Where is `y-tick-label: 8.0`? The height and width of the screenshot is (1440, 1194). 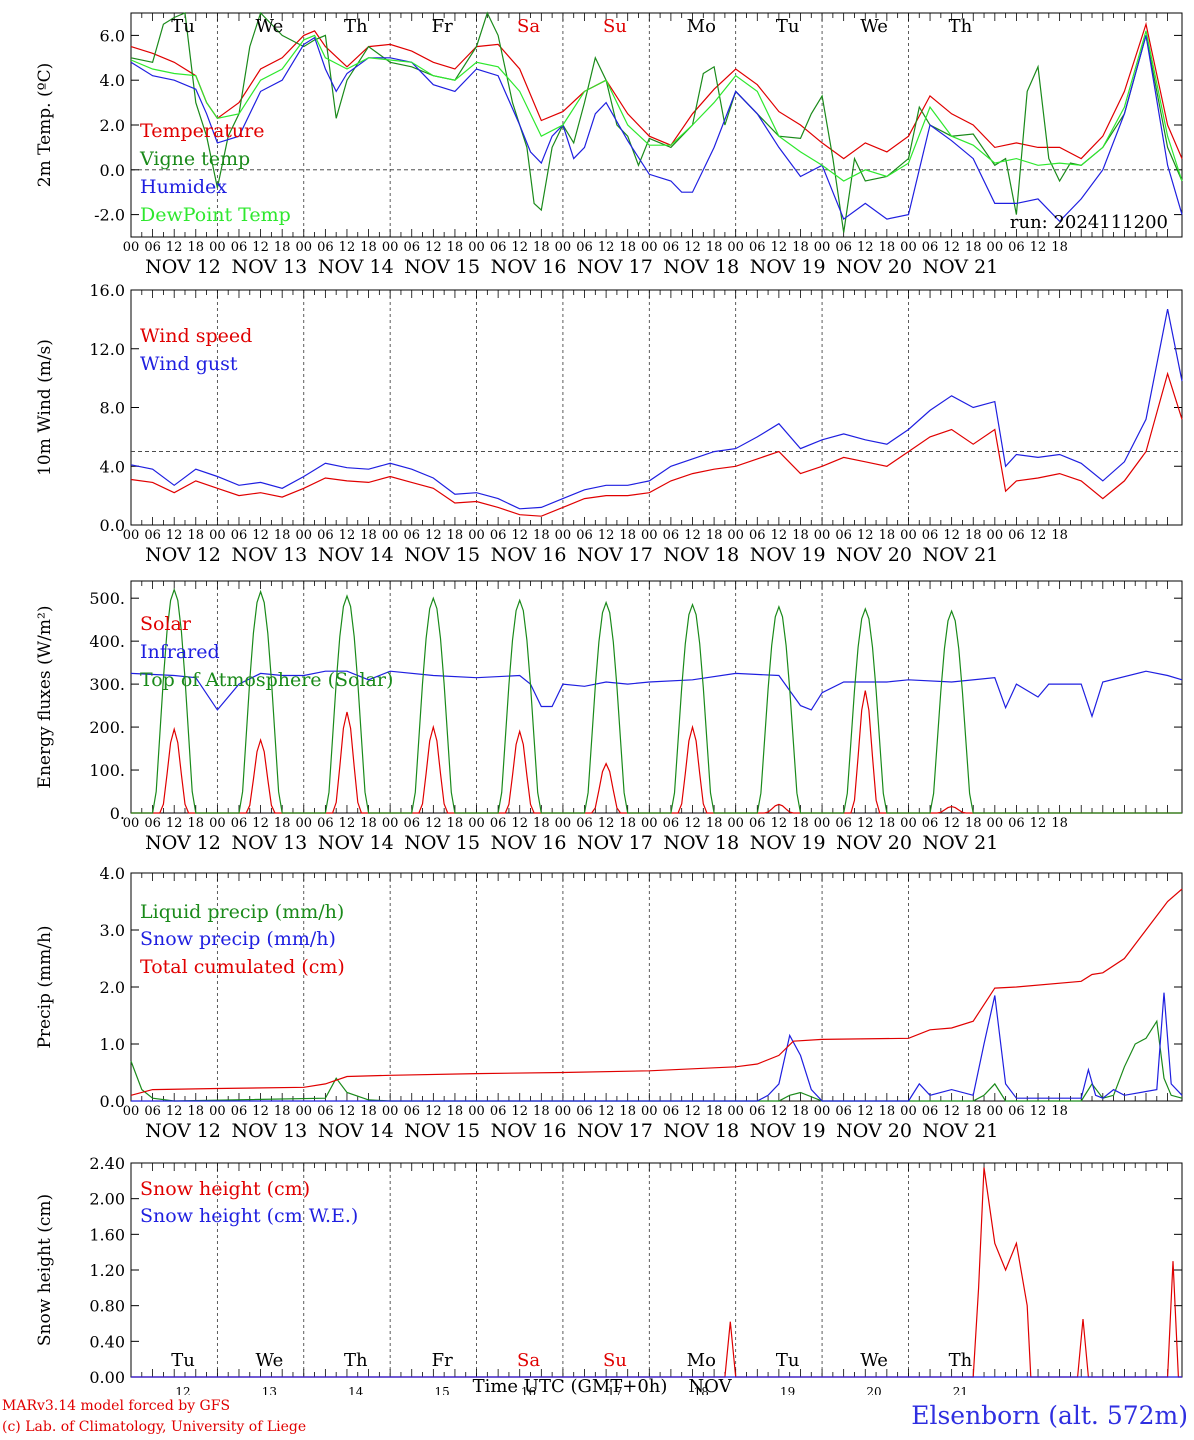 y-tick-label: 8.0 is located at coordinates (112, 408).